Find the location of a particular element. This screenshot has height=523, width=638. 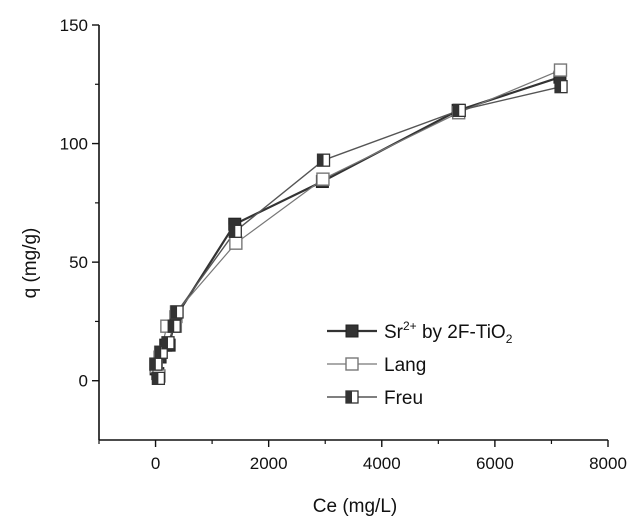

y-tick-label: 50 is located at coordinates (78, 262).